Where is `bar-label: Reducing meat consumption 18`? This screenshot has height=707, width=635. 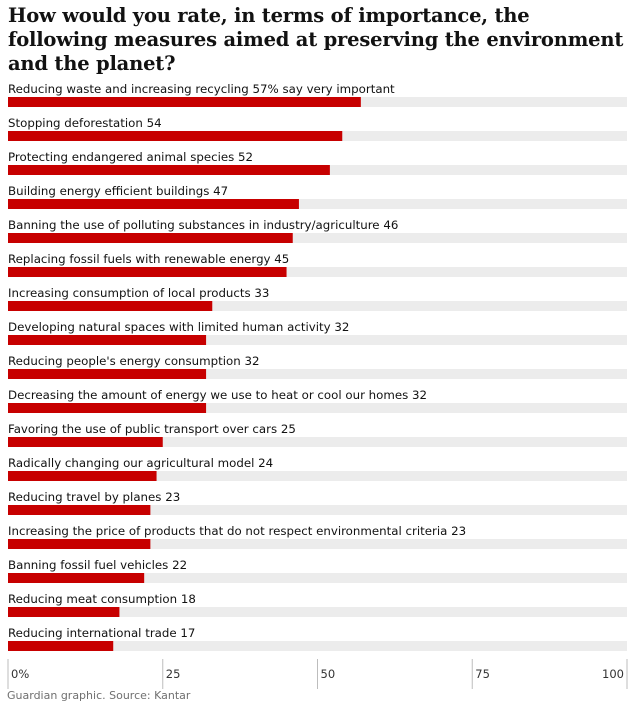
bar-label: Reducing meat consumption 18 is located at coordinates (102, 599).